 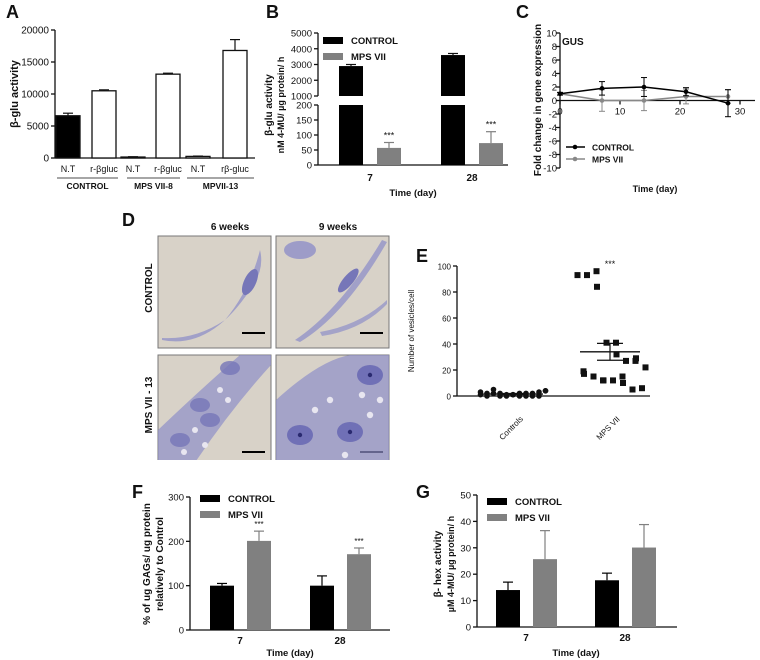 What do you see at coordinates (522, 12) in the screenshot?
I see `panel-letter-c: C` at bounding box center [522, 12].